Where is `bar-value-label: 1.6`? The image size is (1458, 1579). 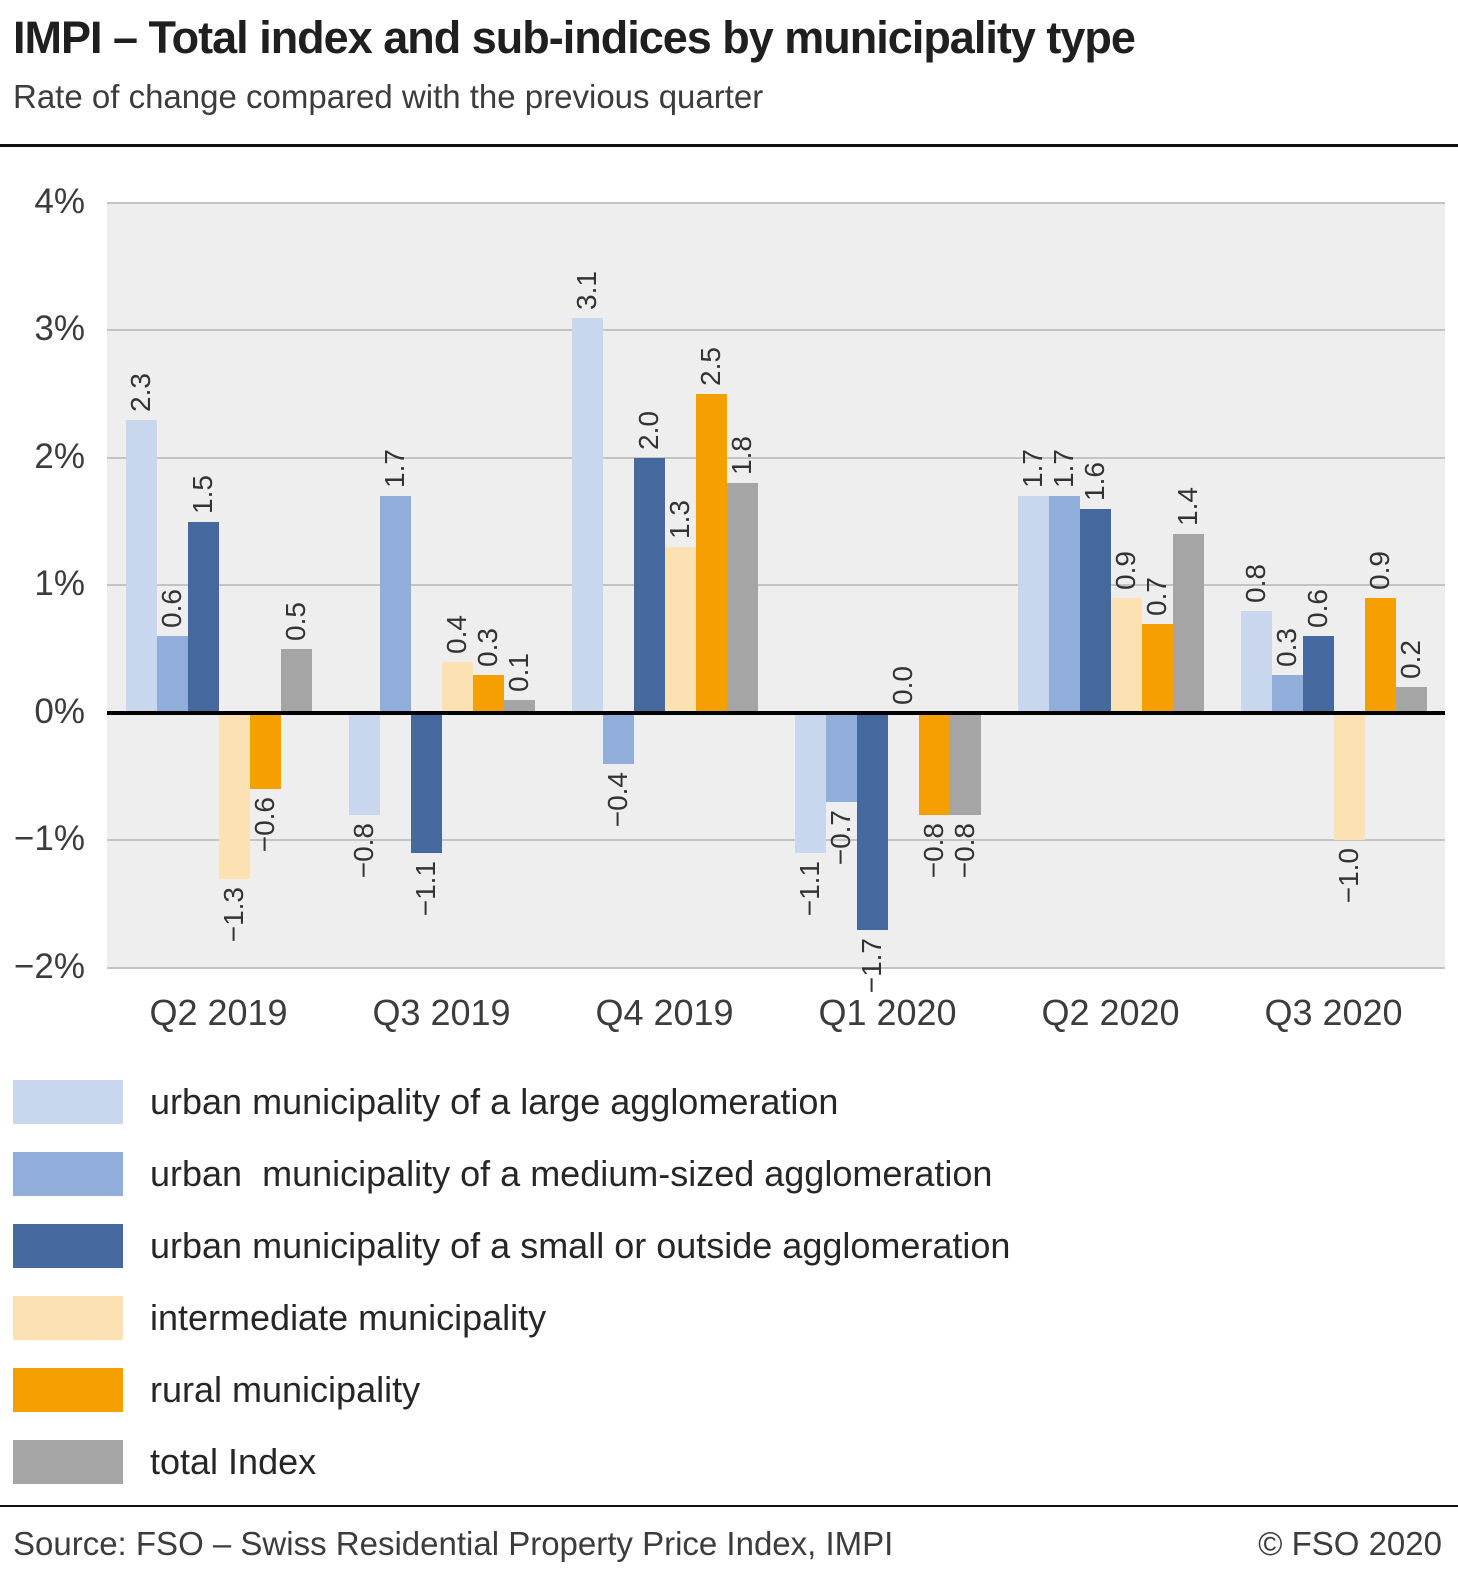 bar-value-label: 1.6 is located at coordinates (1094, 481).